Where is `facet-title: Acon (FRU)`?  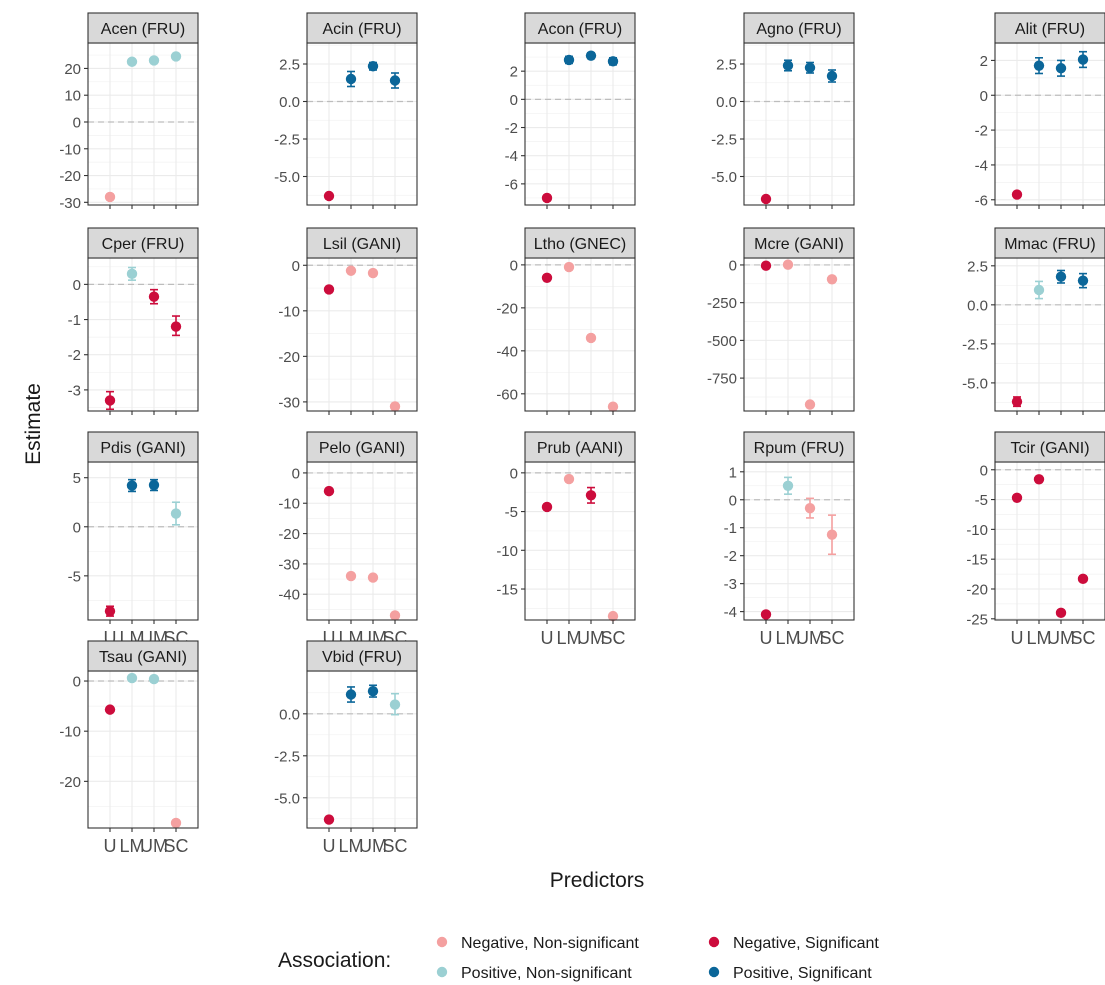
facet-title: Acon (FRU) is located at coordinates (580, 29).